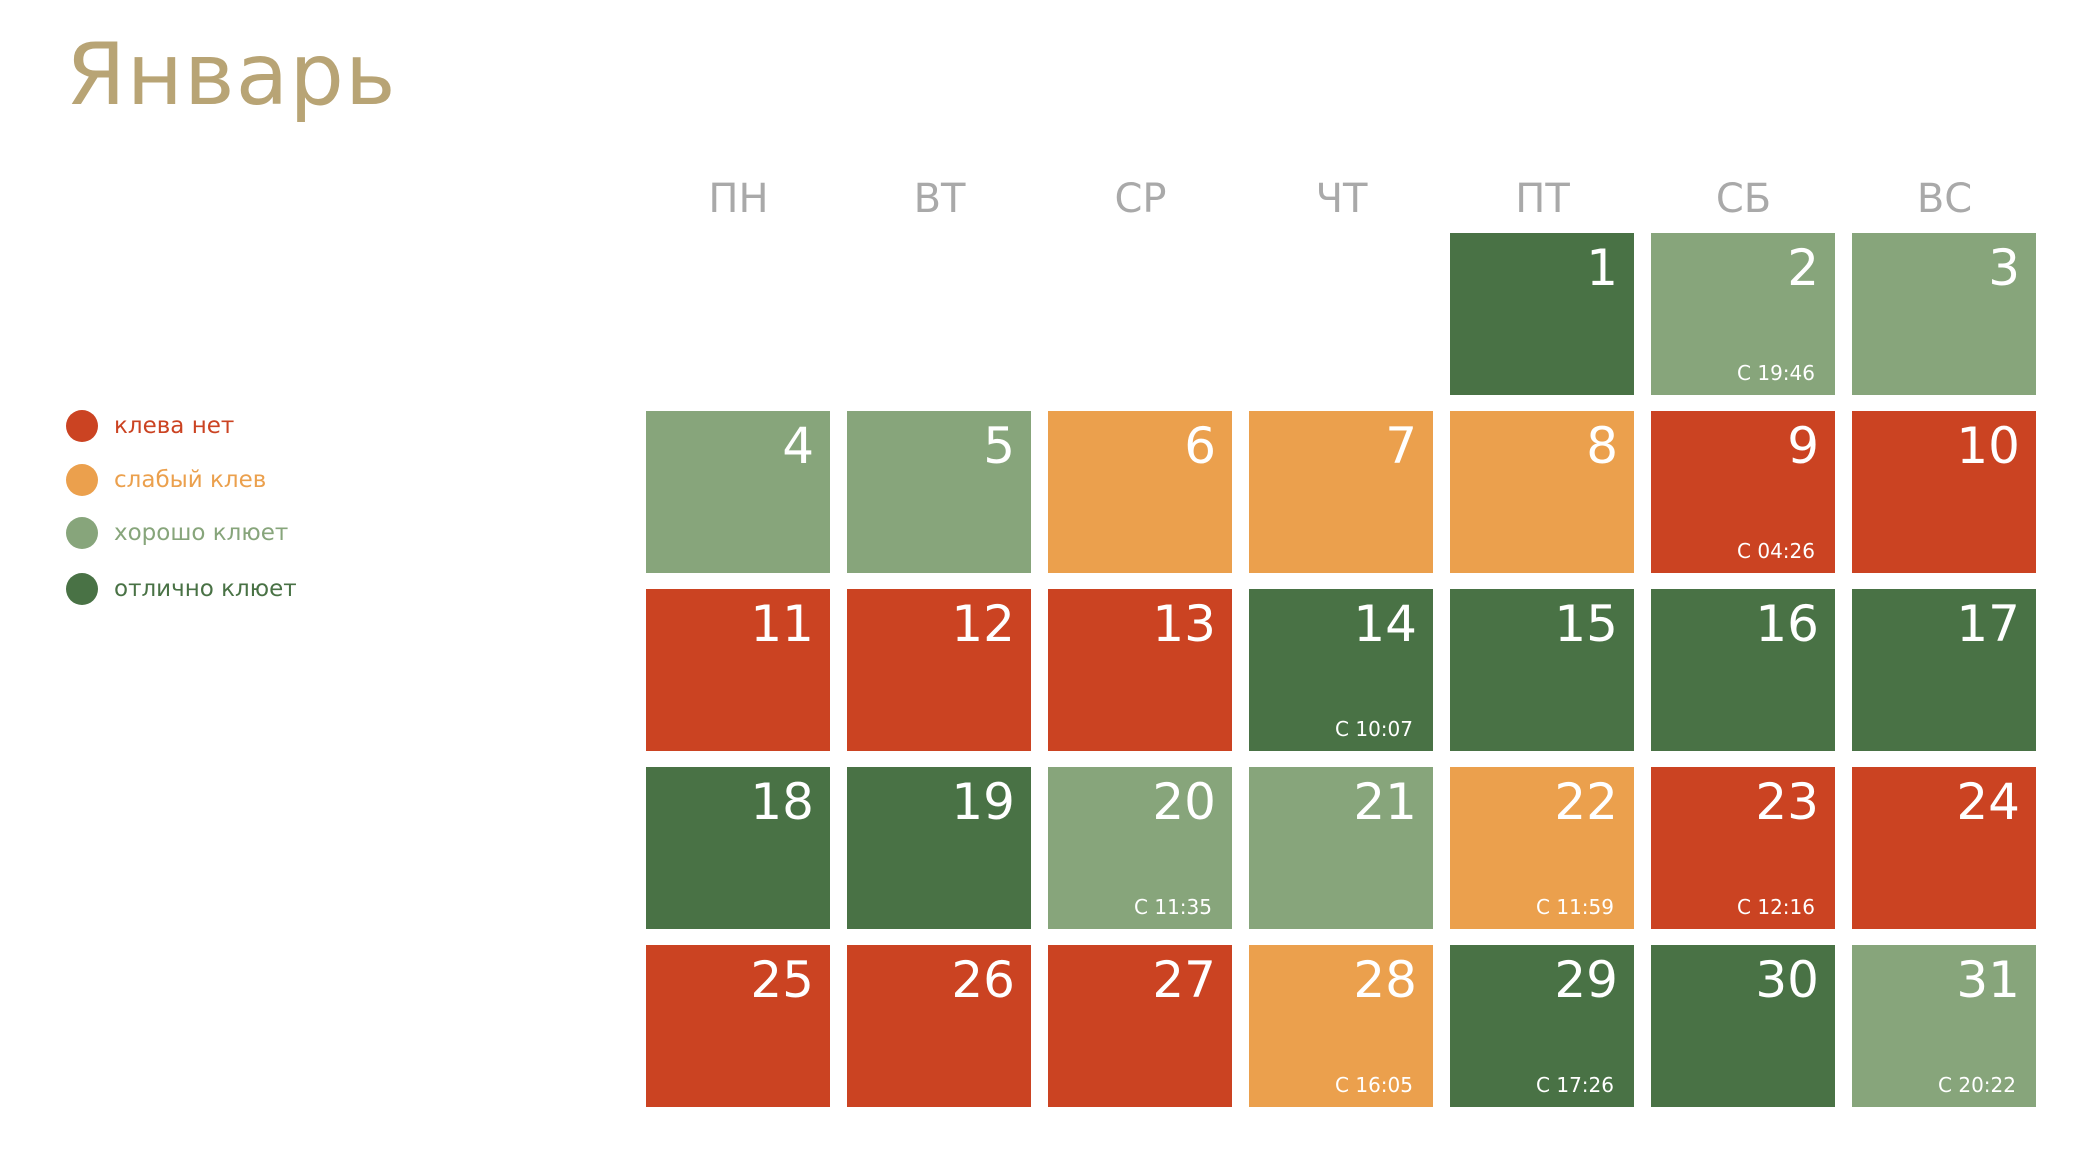 The image size is (2088, 1160). Describe the element at coordinates (1944, 670) in the screenshot. I see `day-cell: 17` at that location.